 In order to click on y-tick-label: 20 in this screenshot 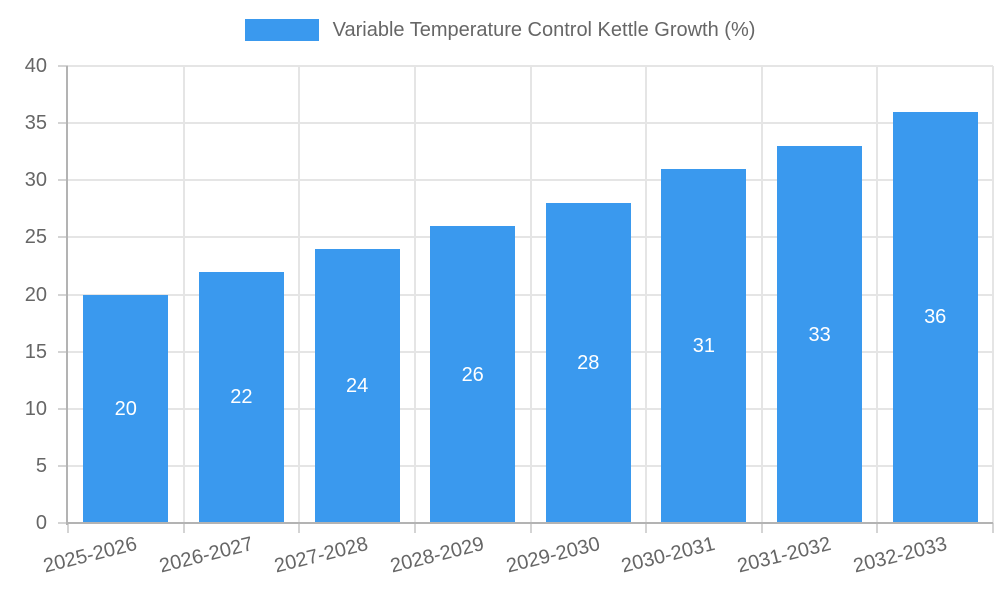, I will do `click(35, 294)`.